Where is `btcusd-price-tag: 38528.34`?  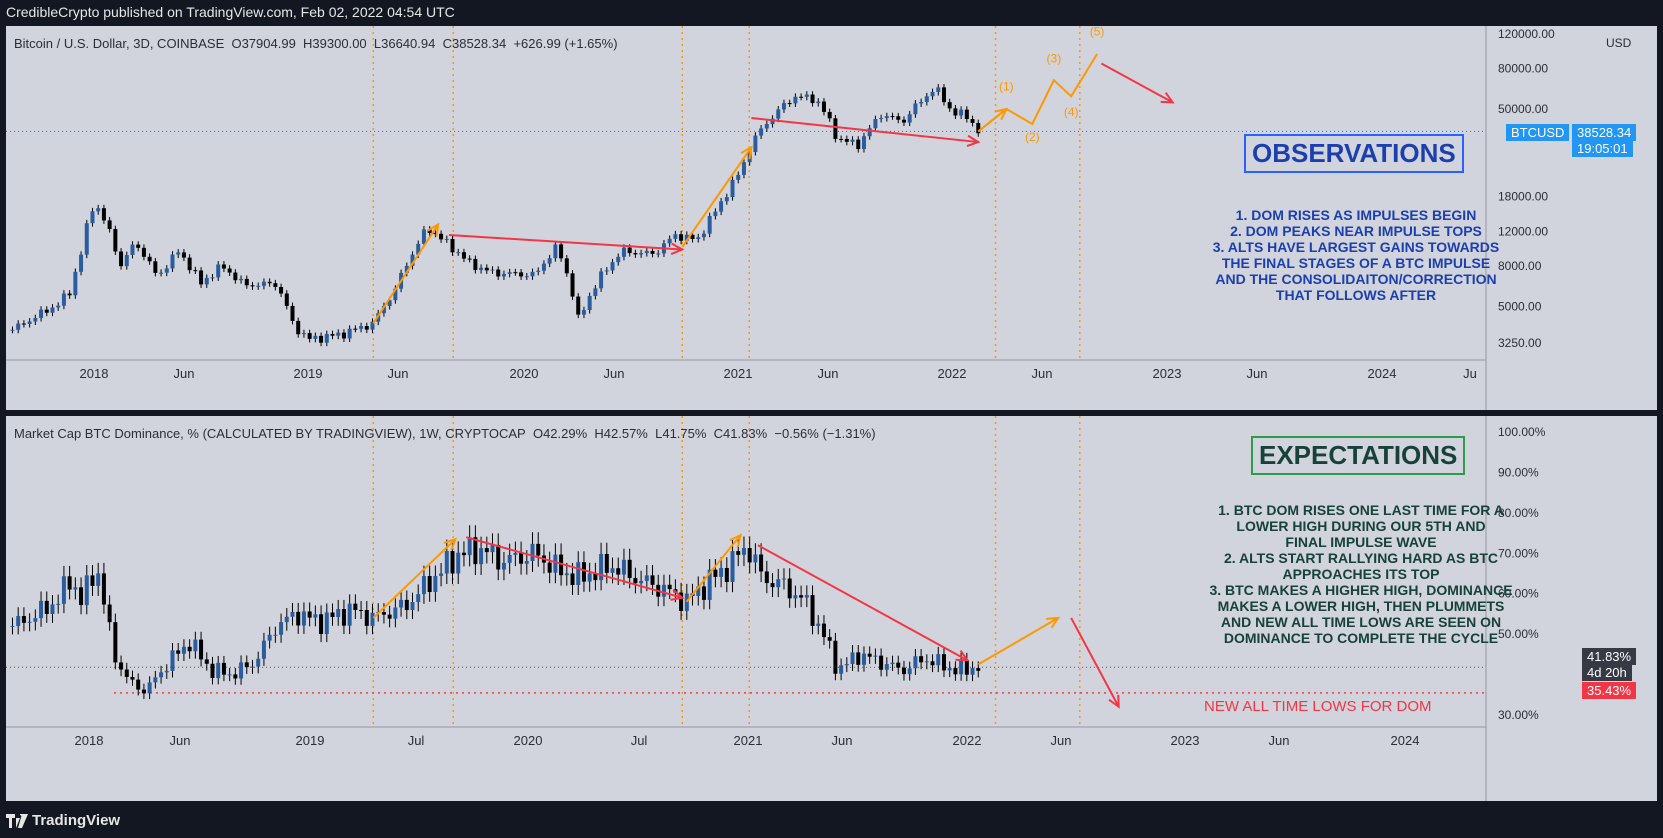
btcusd-price-tag: 38528.34 is located at coordinates (1604, 132).